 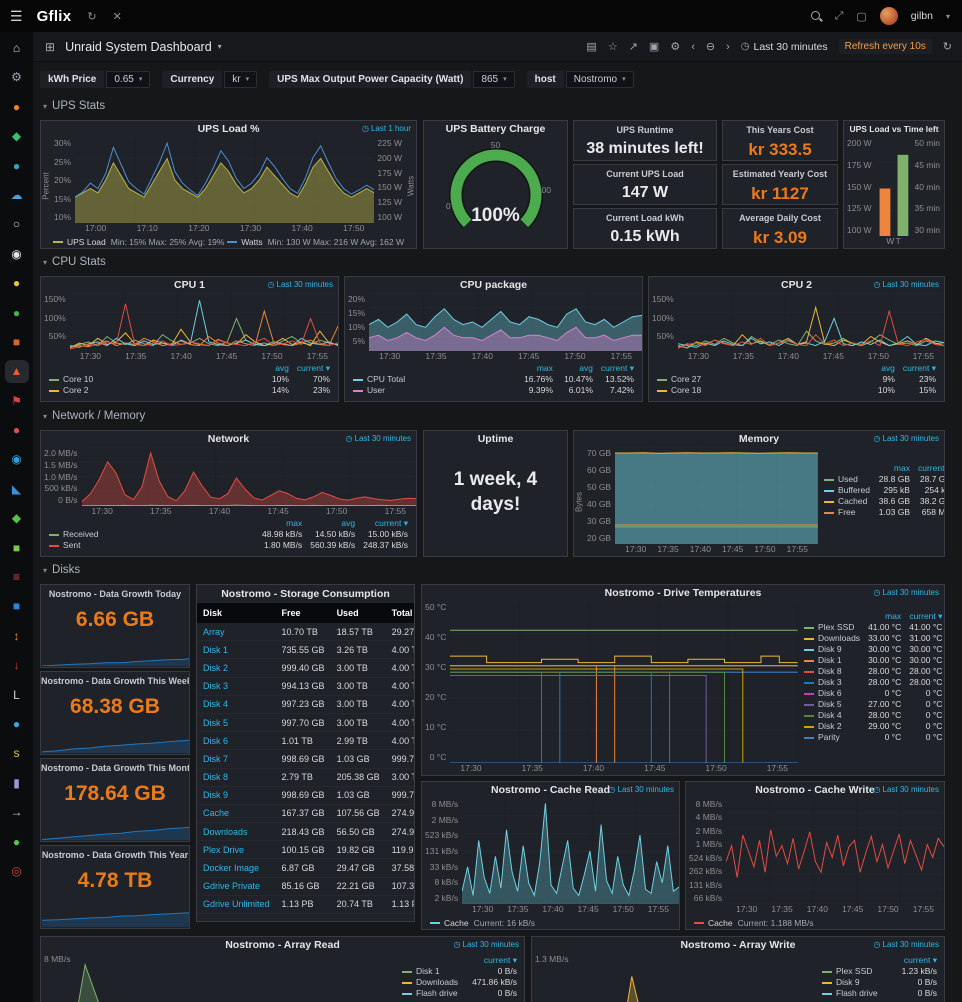 I want to click on table-cell: Array, so click(x=236, y=632).